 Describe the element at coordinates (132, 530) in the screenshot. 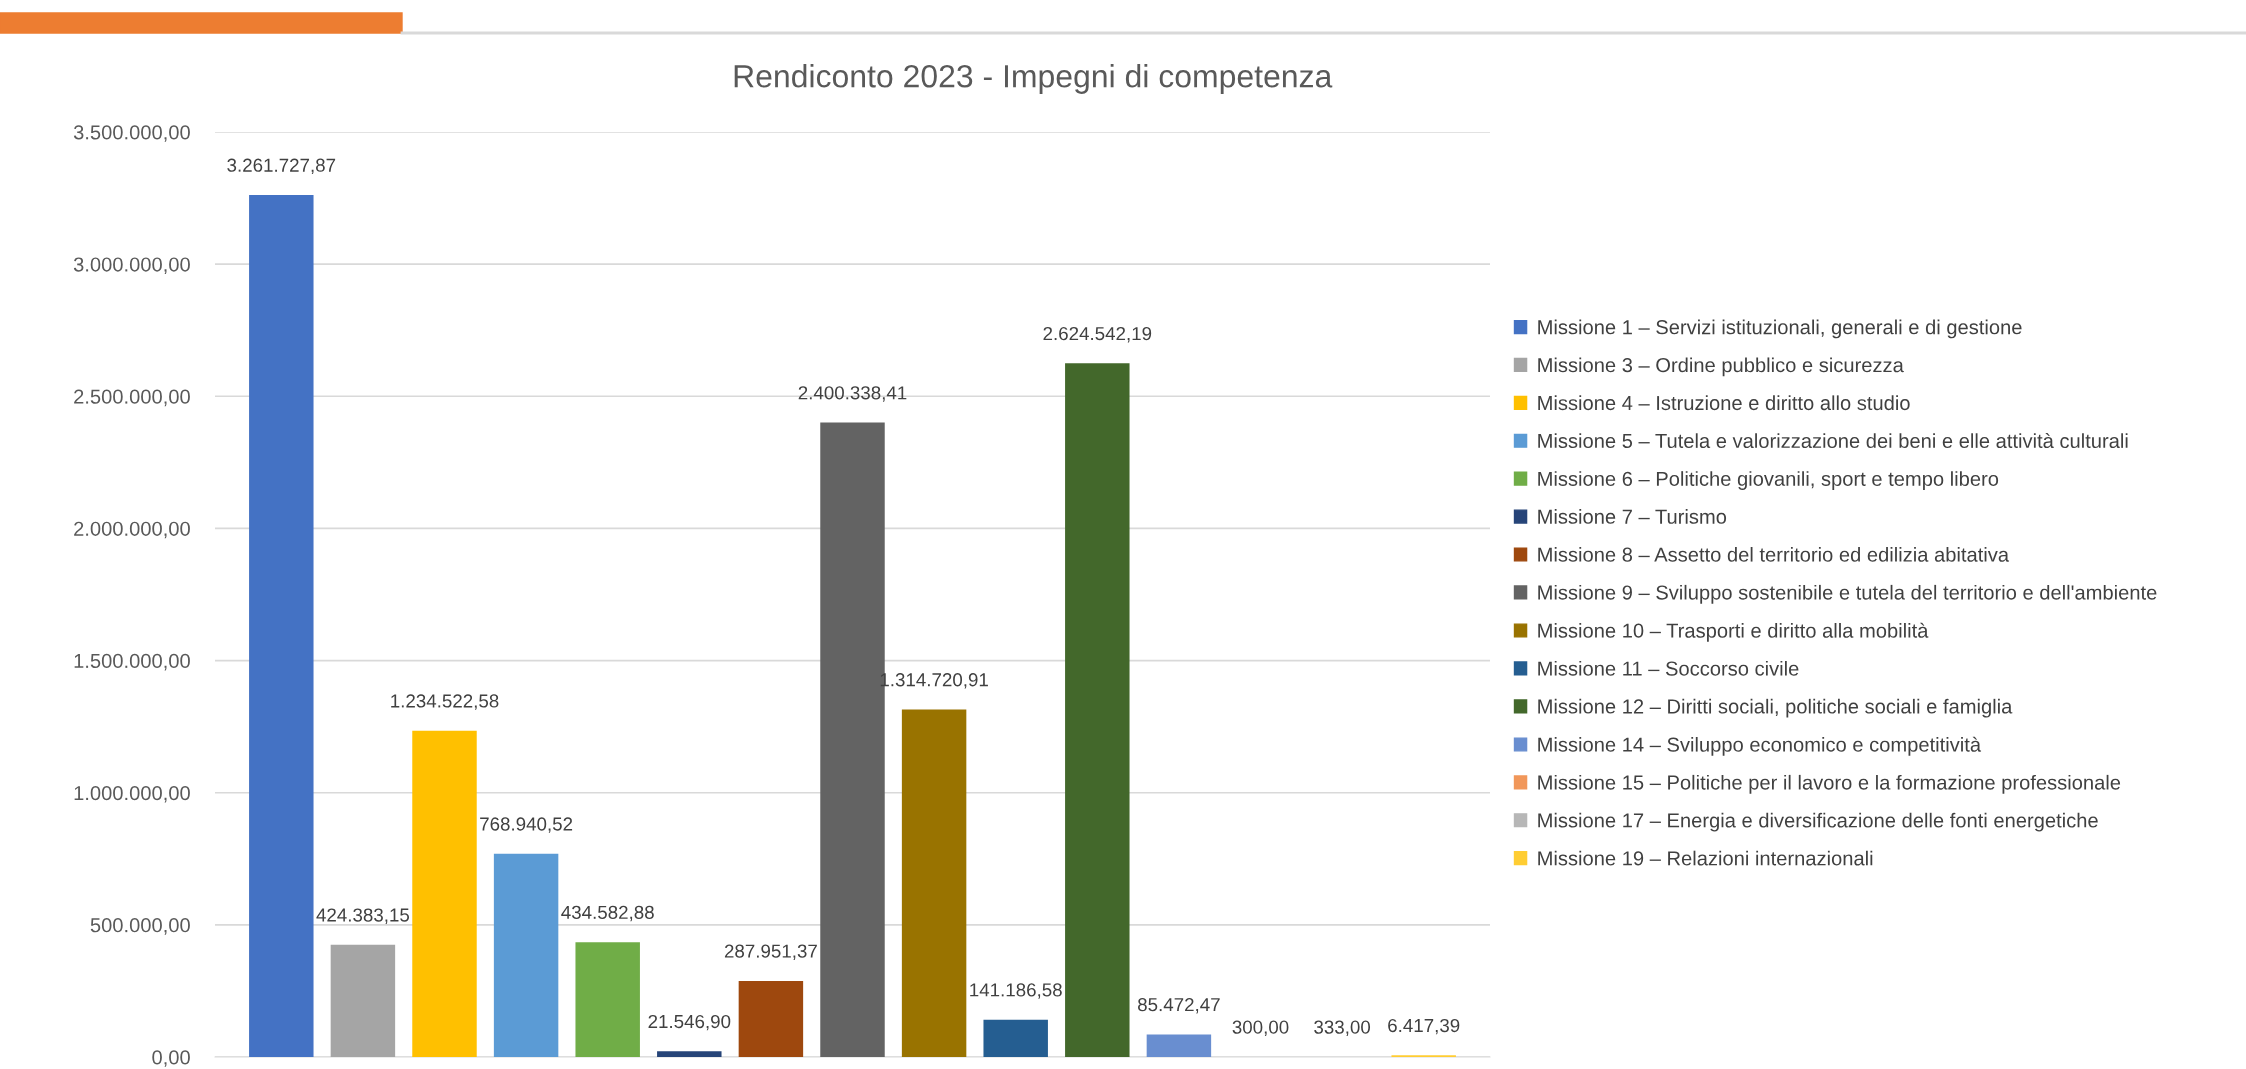

I see `y-tick-label: 2.000.000,00` at that location.